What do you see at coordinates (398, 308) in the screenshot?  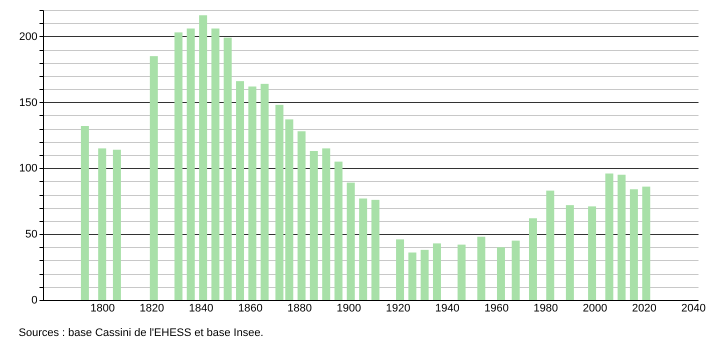 I see `x-tick-label: 1920` at bounding box center [398, 308].